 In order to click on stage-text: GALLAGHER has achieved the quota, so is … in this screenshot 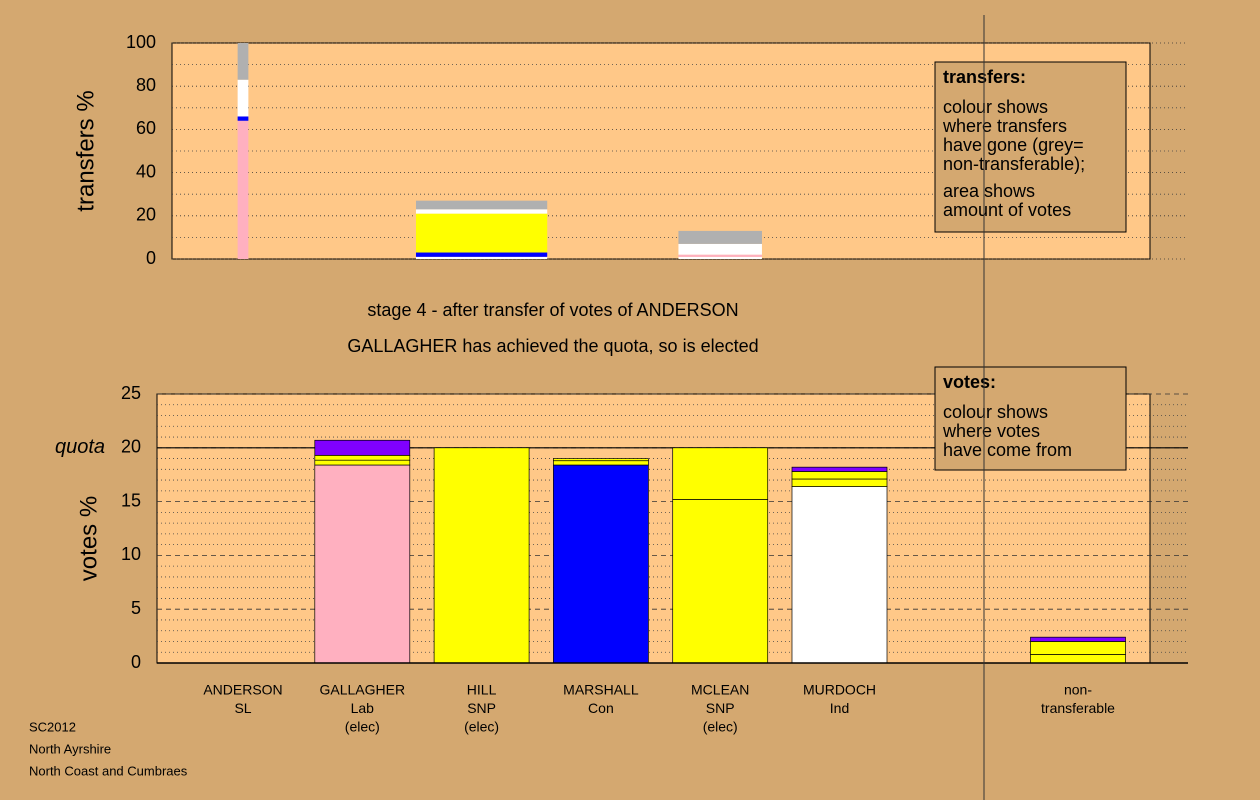, I will do `click(552, 346)`.